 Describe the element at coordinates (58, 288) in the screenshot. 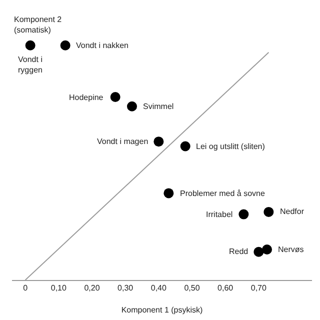

I see `x-tick-label: 0,10` at that location.